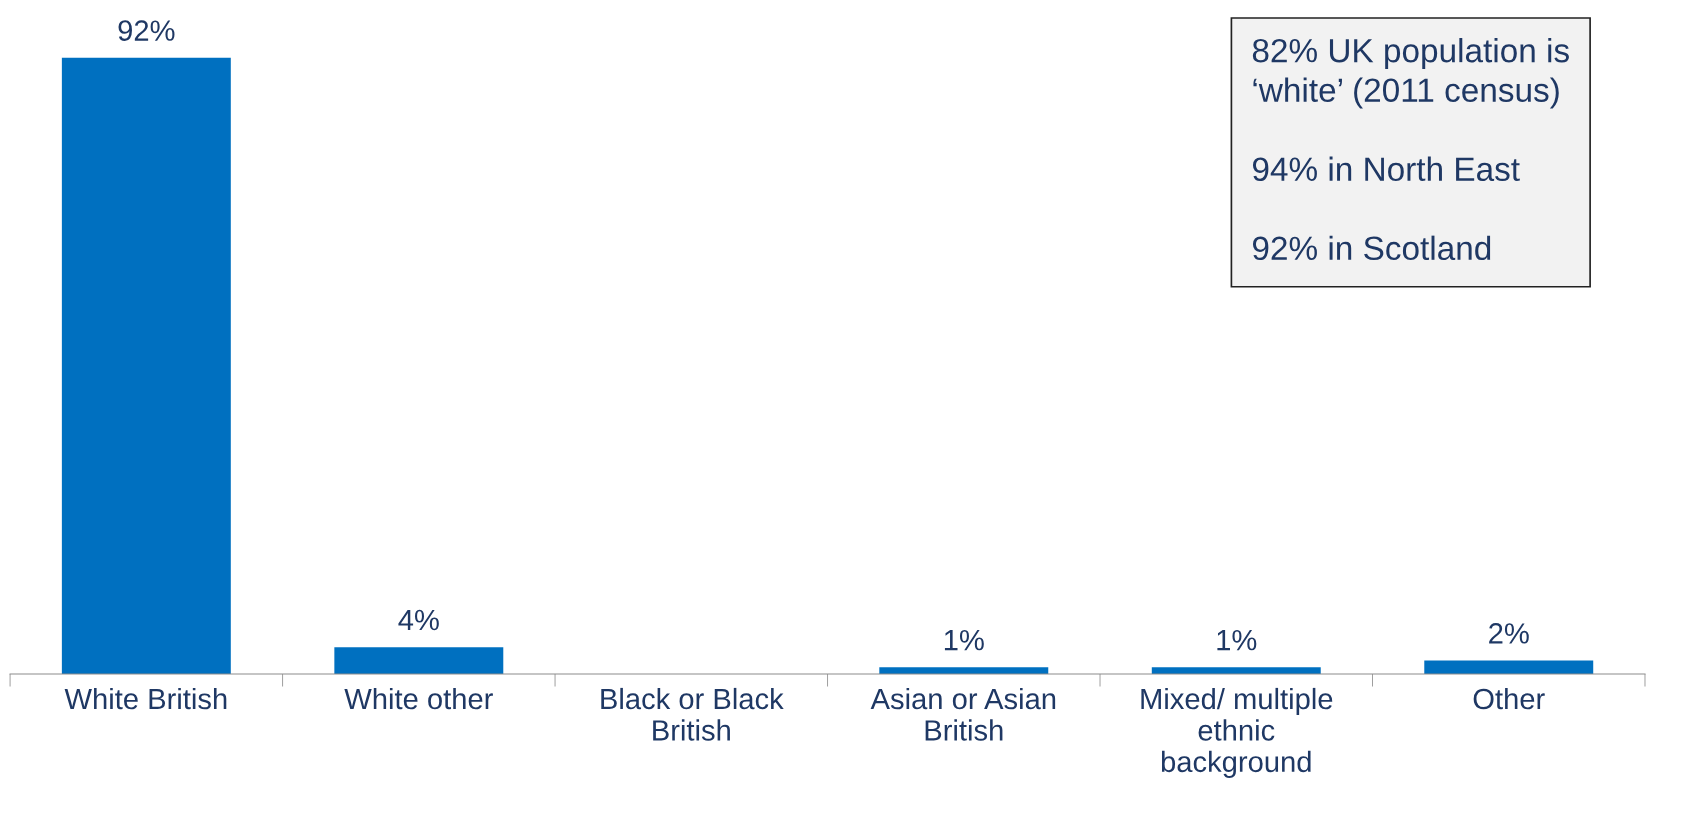 Image resolution: width=1682 pixels, height=828 pixels. I want to click on annotation: 82% UK population is ‘white’ (2011 census), so click(1410, 73).